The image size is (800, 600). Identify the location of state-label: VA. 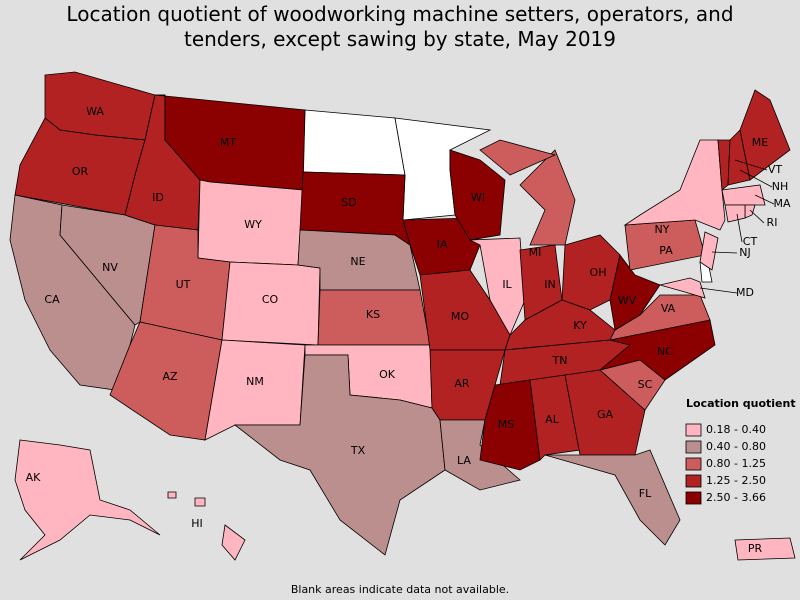
(668, 308).